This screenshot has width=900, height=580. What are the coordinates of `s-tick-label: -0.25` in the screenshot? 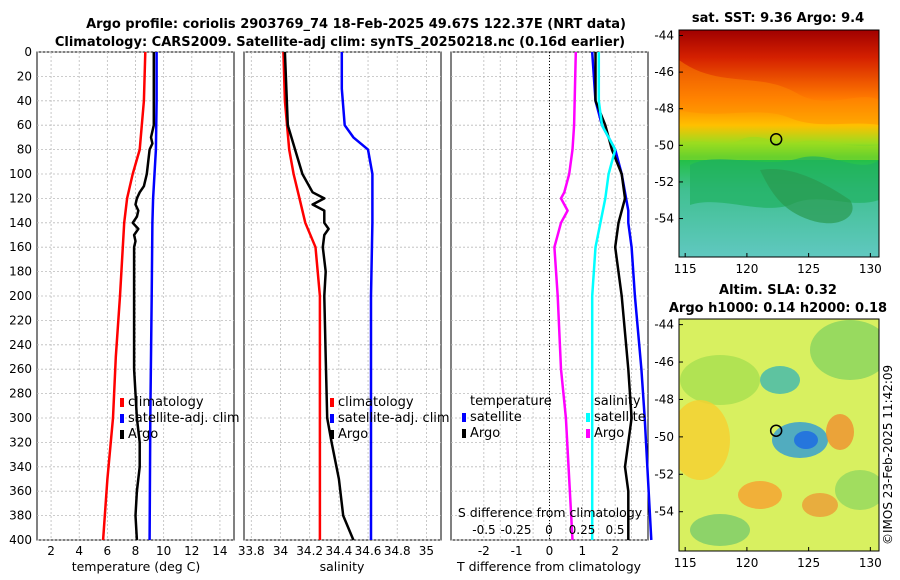 It's located at (515, 530).